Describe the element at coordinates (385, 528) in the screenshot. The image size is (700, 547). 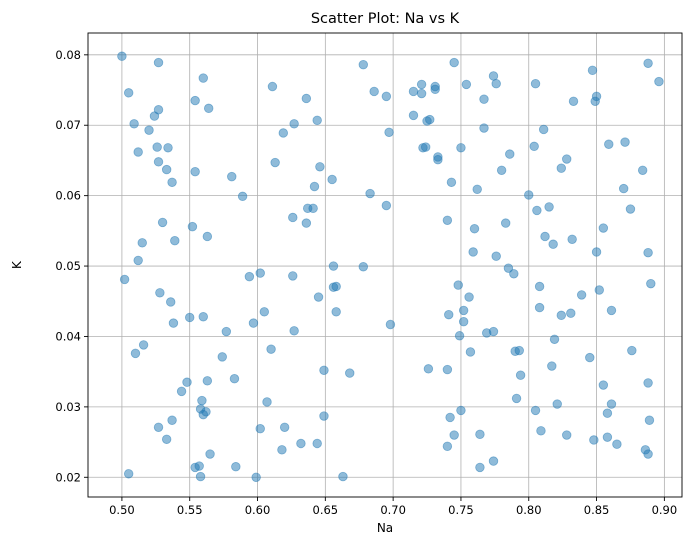
I see `x-axis-label: Na` at that location.